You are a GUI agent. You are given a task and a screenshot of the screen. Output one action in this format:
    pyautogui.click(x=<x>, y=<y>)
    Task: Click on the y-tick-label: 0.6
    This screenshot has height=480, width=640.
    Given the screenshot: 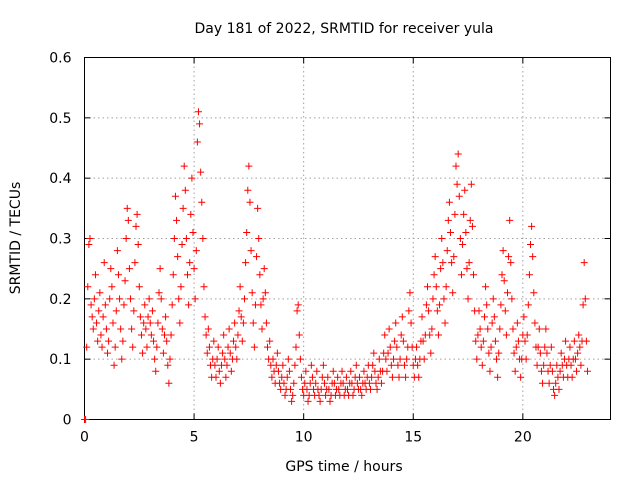 What is the action you would take?
    pyautogui.click(x=60, y=59)
    